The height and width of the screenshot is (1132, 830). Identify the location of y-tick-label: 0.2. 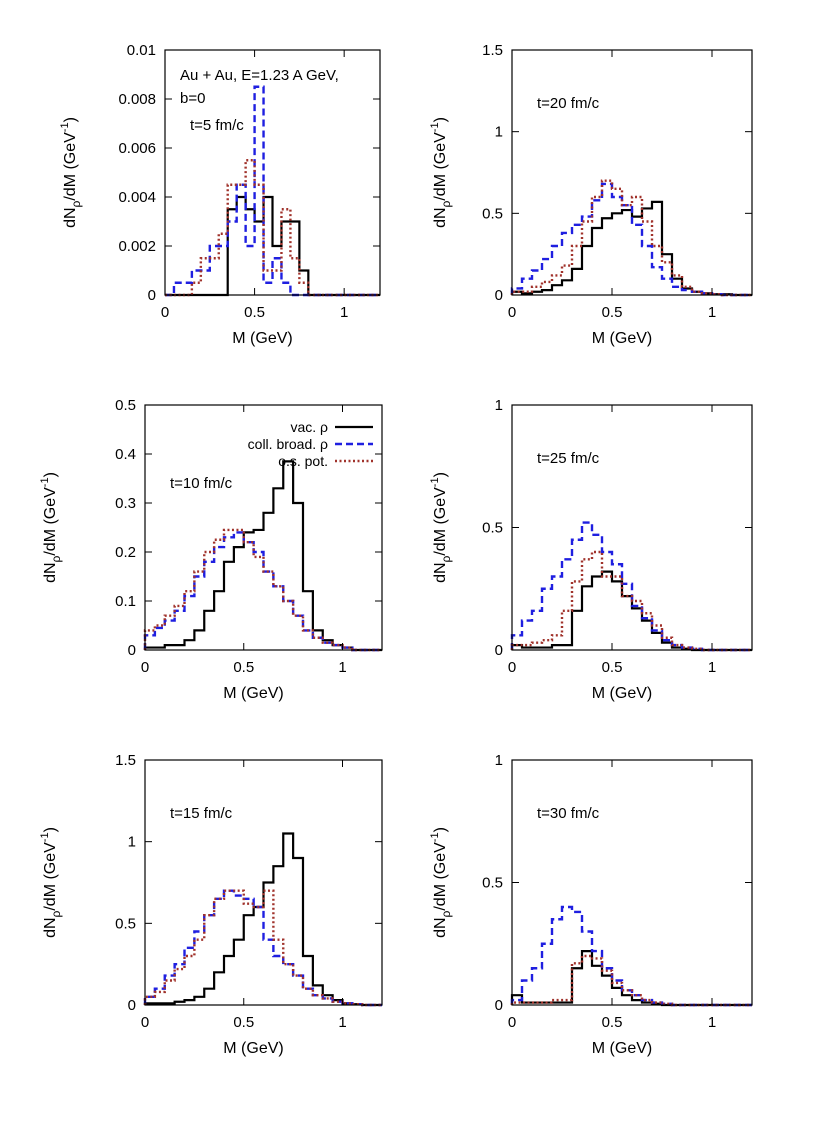
(125, 552).